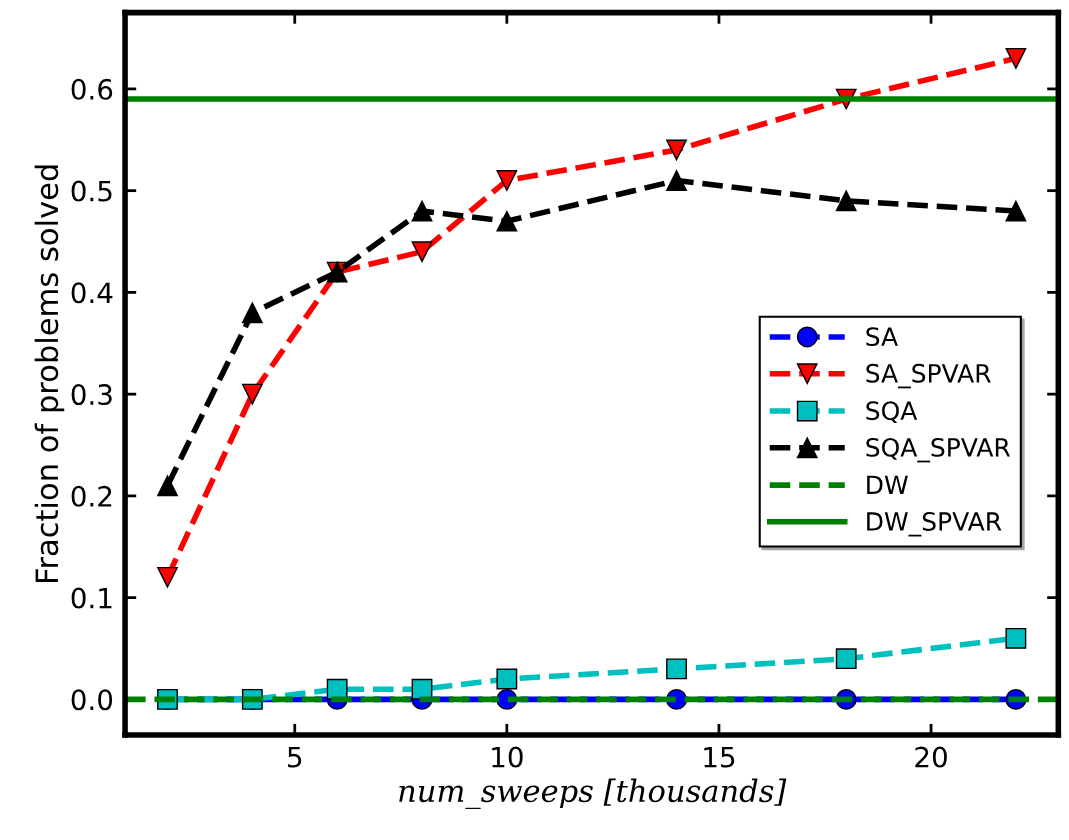  What do you see at coordinates (91, 598) in the screenshot?
I see `y-tick-label: 0.1` at bounding box center [91, 598].